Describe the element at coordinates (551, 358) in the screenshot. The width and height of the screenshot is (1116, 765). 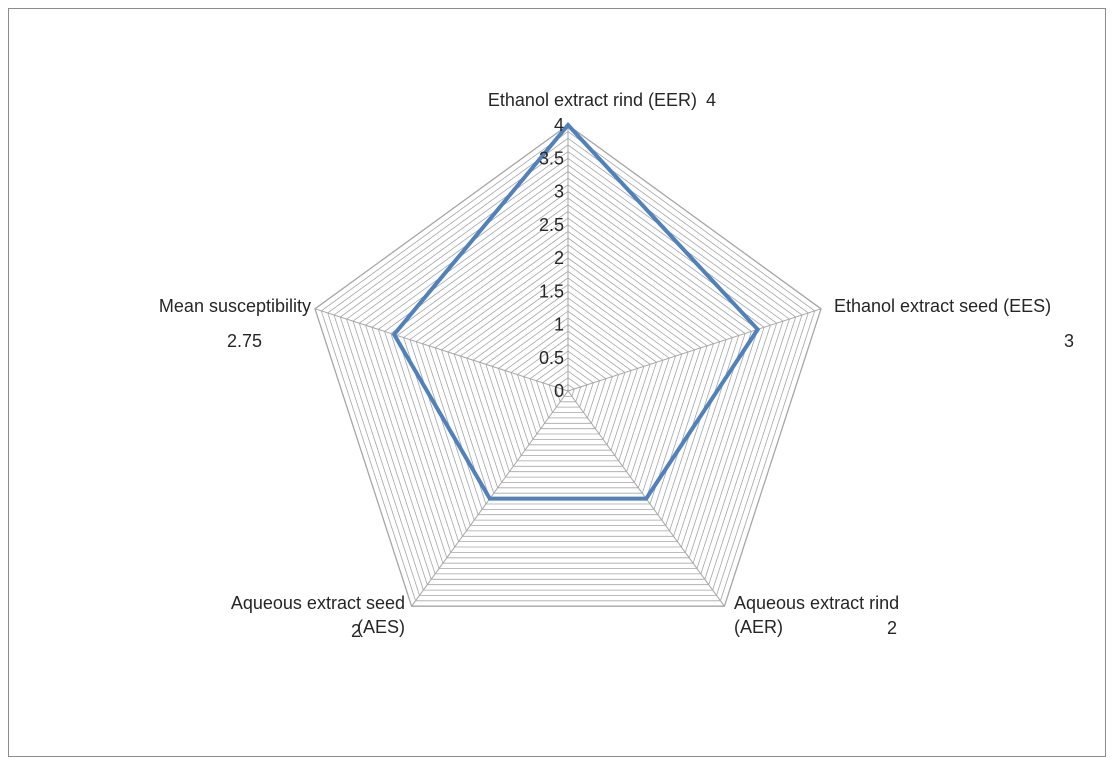
I see `tick-label: 0.5` at that location.